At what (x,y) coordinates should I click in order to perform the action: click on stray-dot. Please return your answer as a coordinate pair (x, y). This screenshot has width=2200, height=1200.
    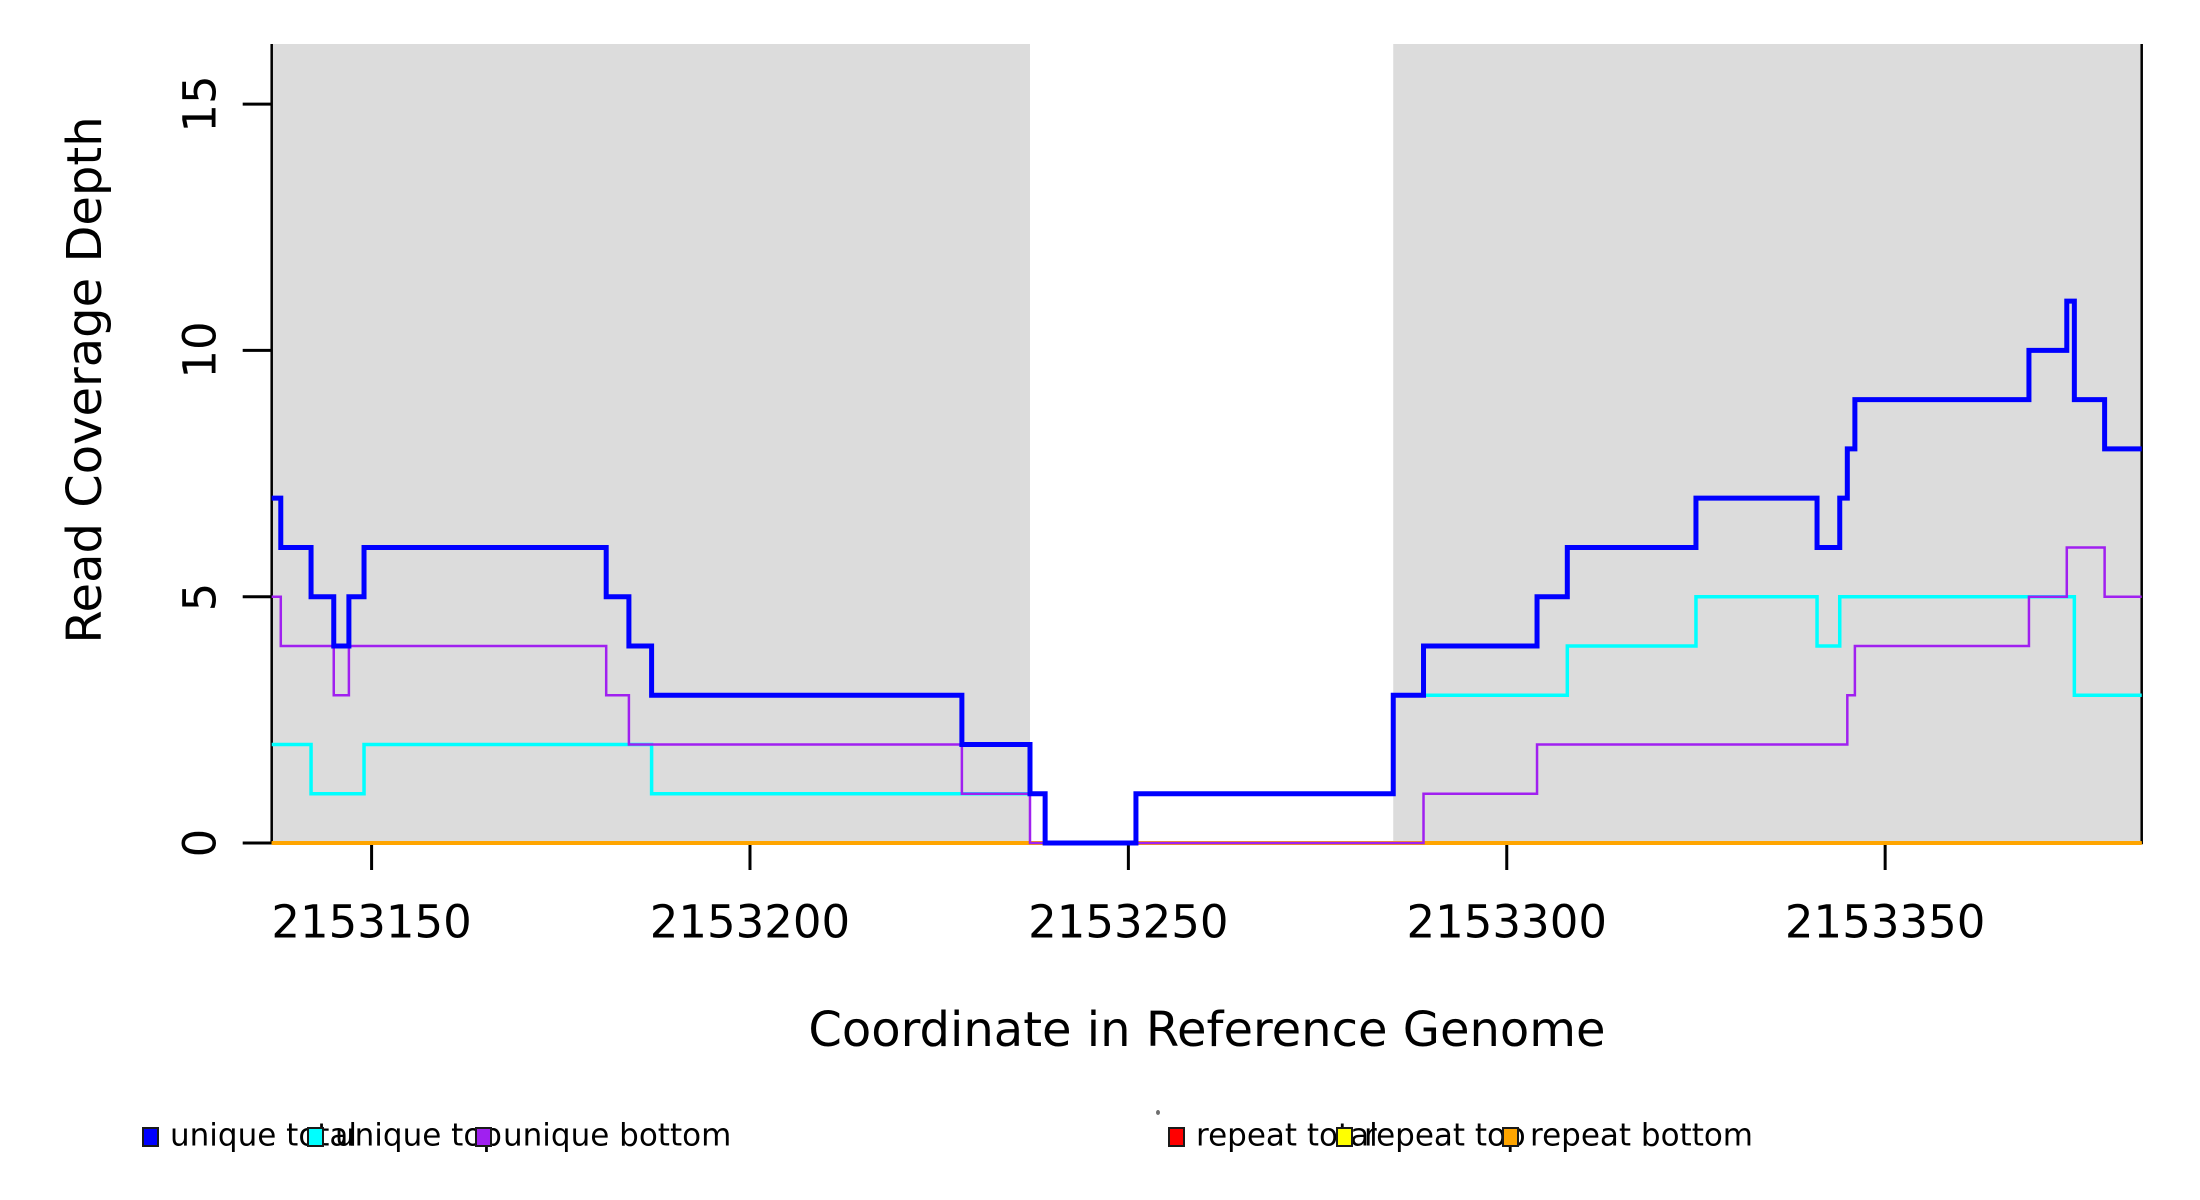
    Looking at the image, I should click on (1158, 1112).